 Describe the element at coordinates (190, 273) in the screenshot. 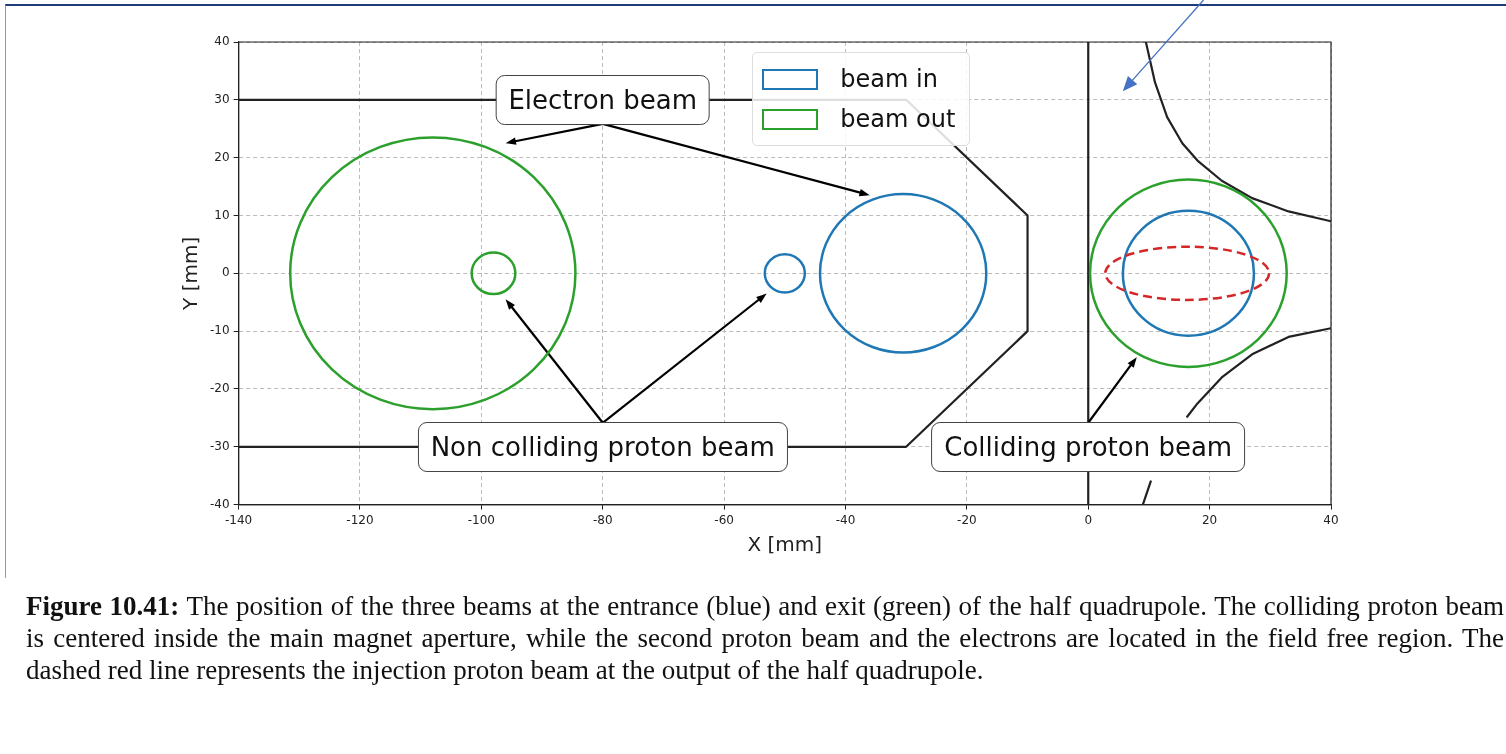

I see `y-axis-title: Y [mm]` at that location.